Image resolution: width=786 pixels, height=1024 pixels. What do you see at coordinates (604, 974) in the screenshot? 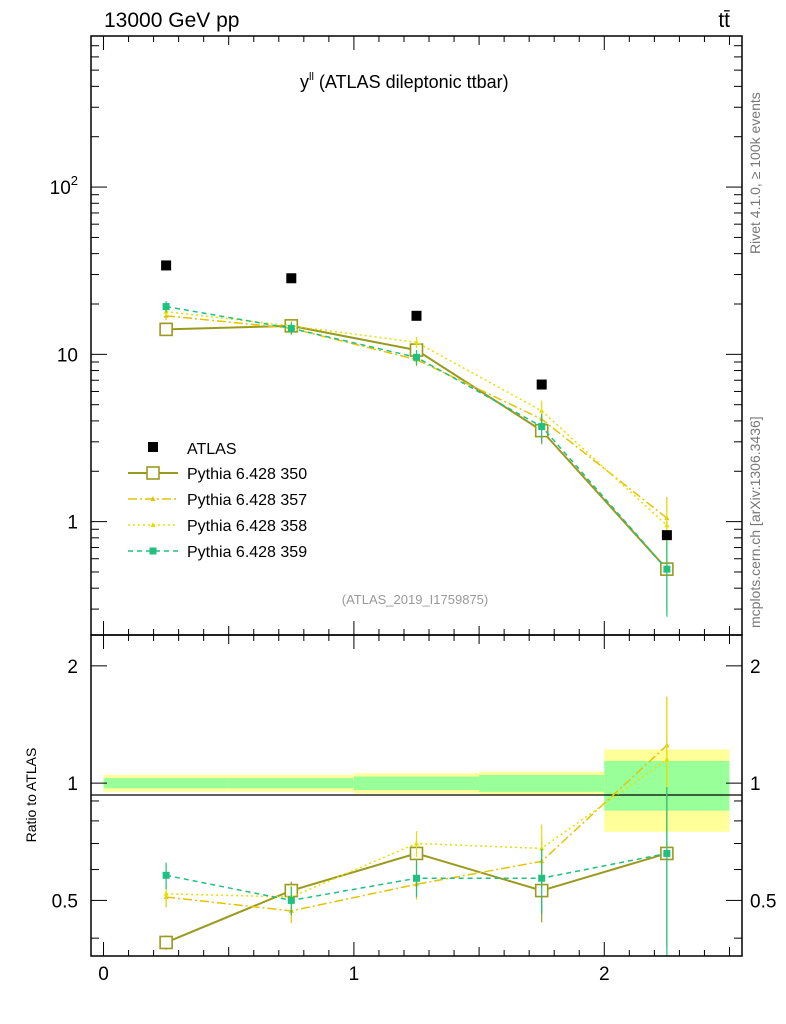
I see `x-tick-label-2: 2` at bounding box center [604, 974].